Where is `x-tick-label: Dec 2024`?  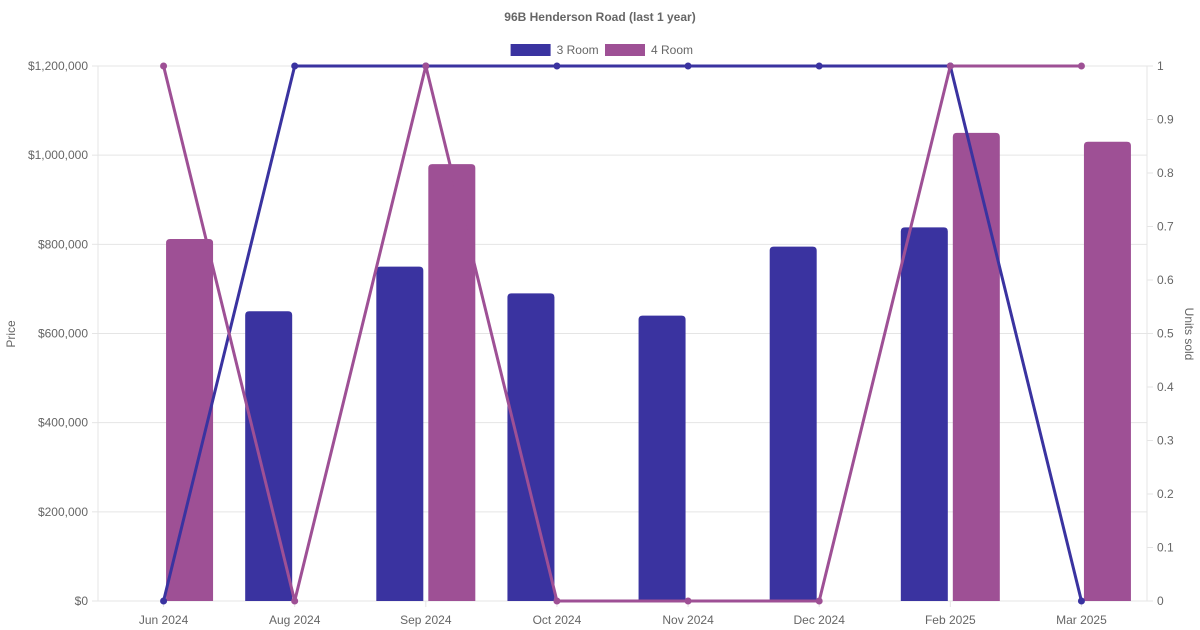 x-tick-label: Dec 2024 is located at coordinates (820, 620).